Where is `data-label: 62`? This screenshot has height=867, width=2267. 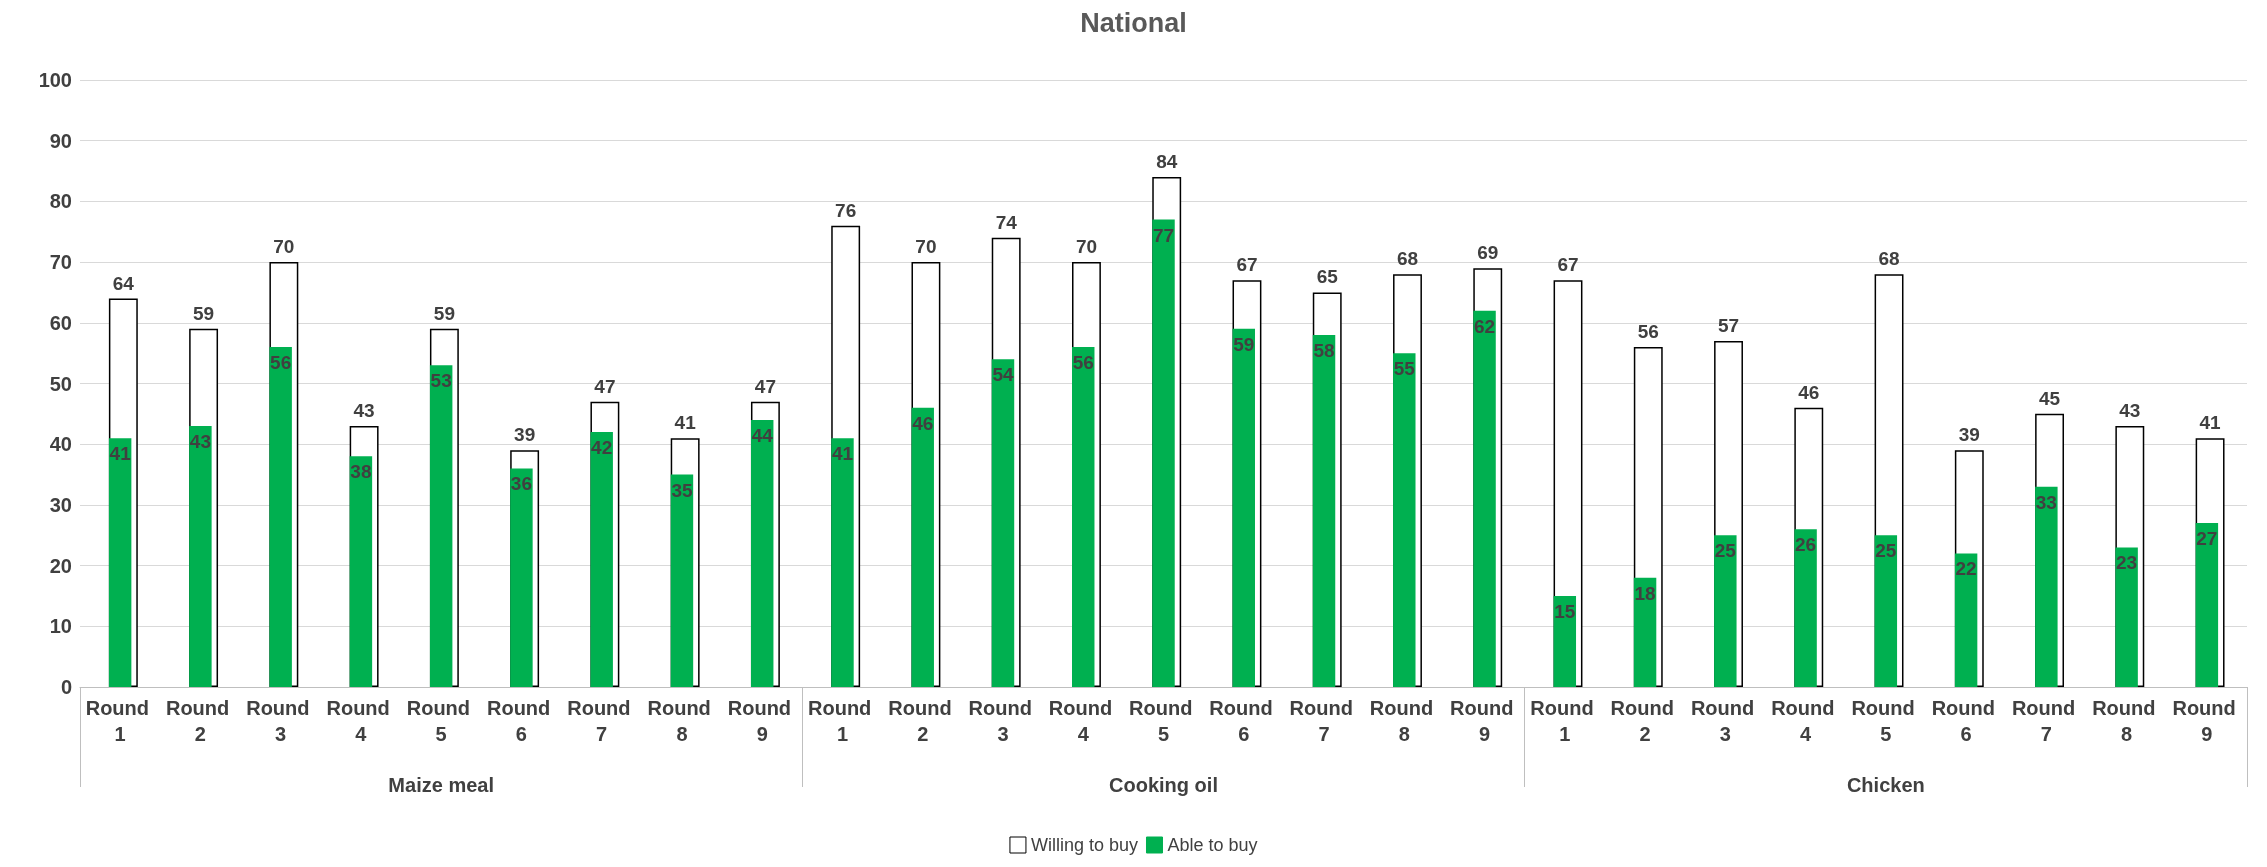
data-label: 62 is located at coordinates (1484, 326).